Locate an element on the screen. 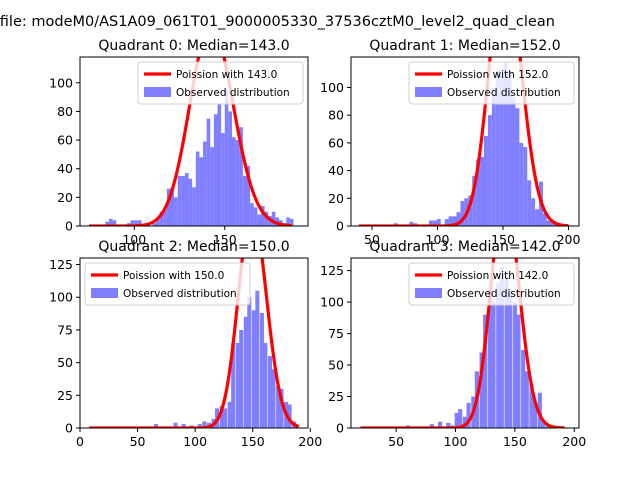 This screenshot has width=640, height=480. legend-label-poisson: Poission with 143.0 is located at coordinates (226, 75).